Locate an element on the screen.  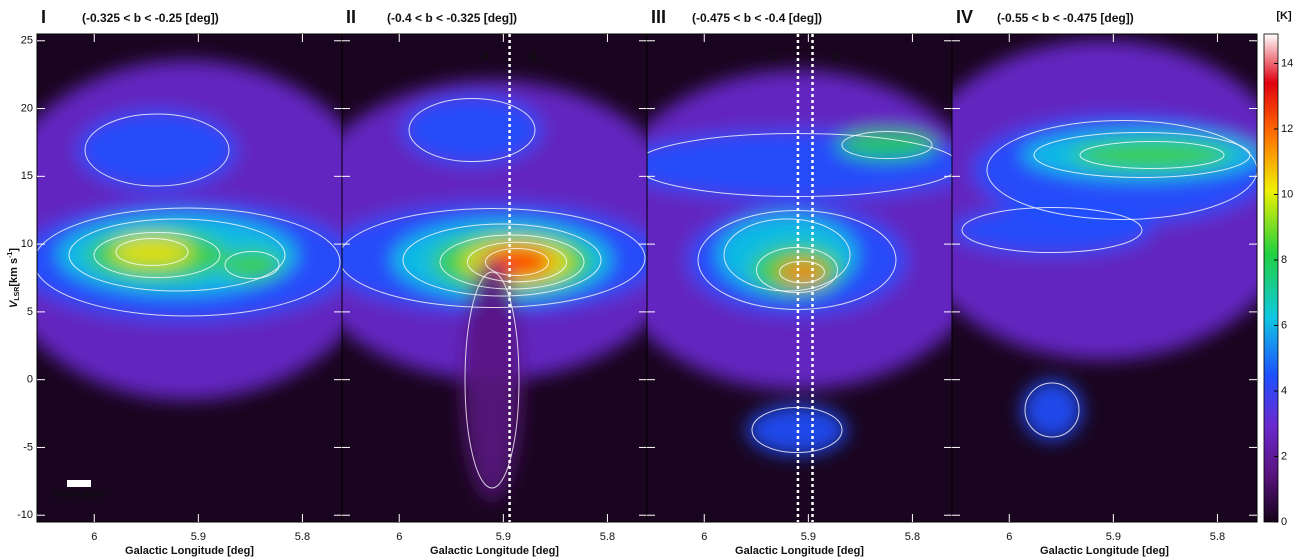
colorbar-tick-label: 6 is located at coordinates (1284, 325).